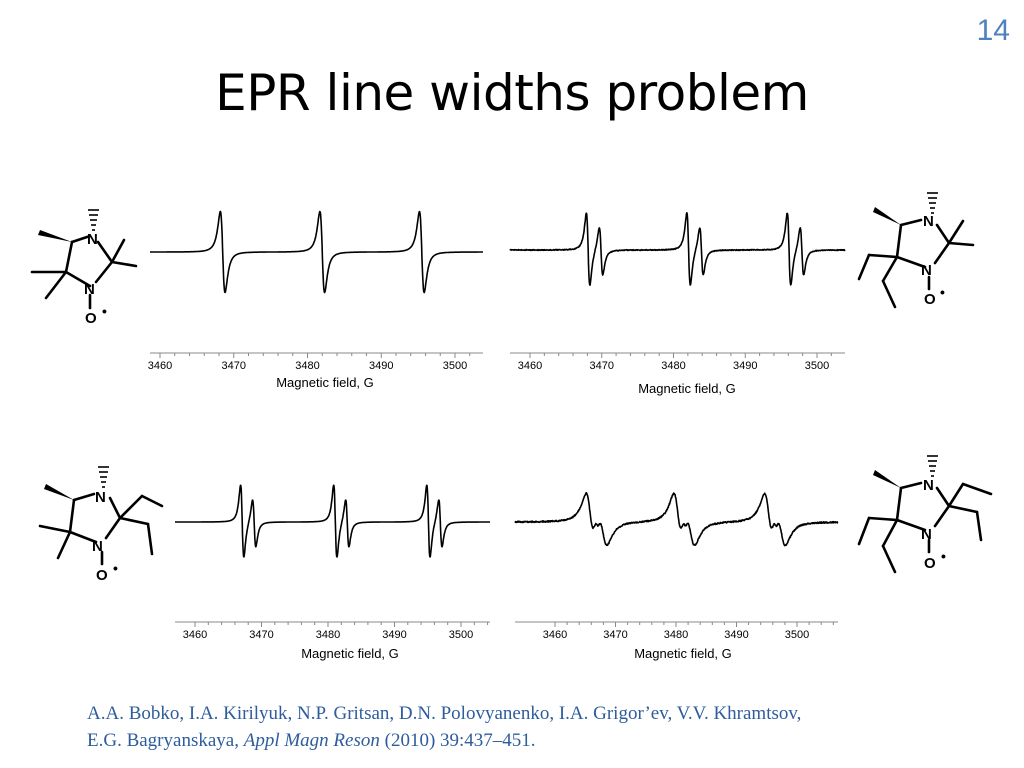 This screenshot has width=1024, height=768. Describe the element at coordinates (316, 300) in the screenshot. I see `epr-spectrum-top-left: 3460 3470 3480 3490 3500 Magnetic field, G` at that location.